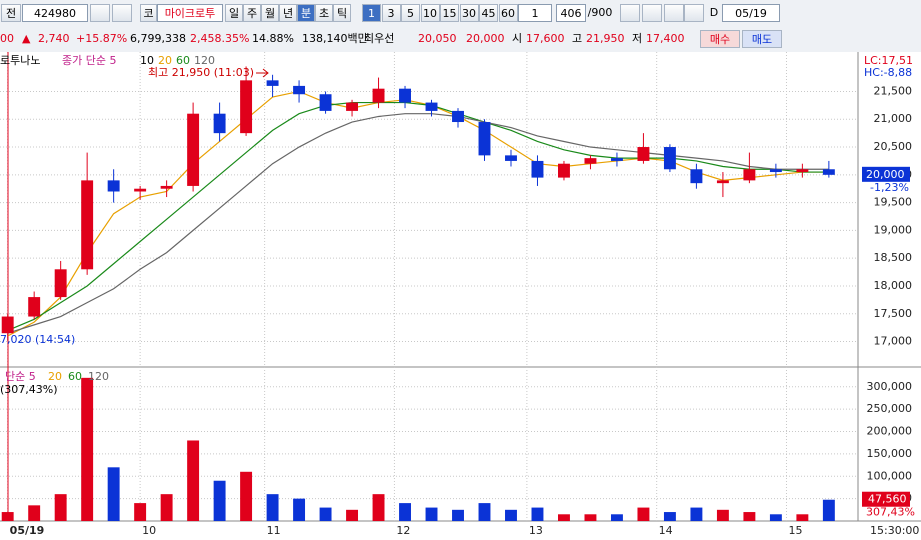 This screenshot has width=921, height=540. I want to click on quote-low: 17,400, so click(665, 38).